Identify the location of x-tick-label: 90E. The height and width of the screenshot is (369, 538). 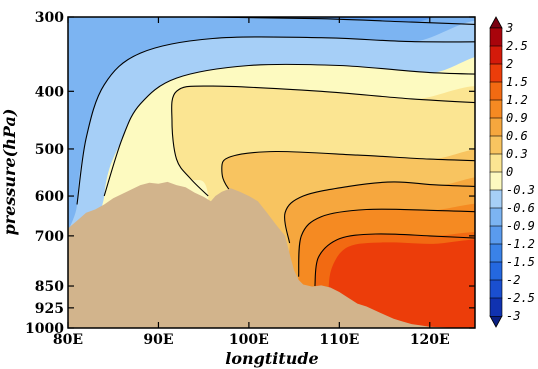
(158, 340).